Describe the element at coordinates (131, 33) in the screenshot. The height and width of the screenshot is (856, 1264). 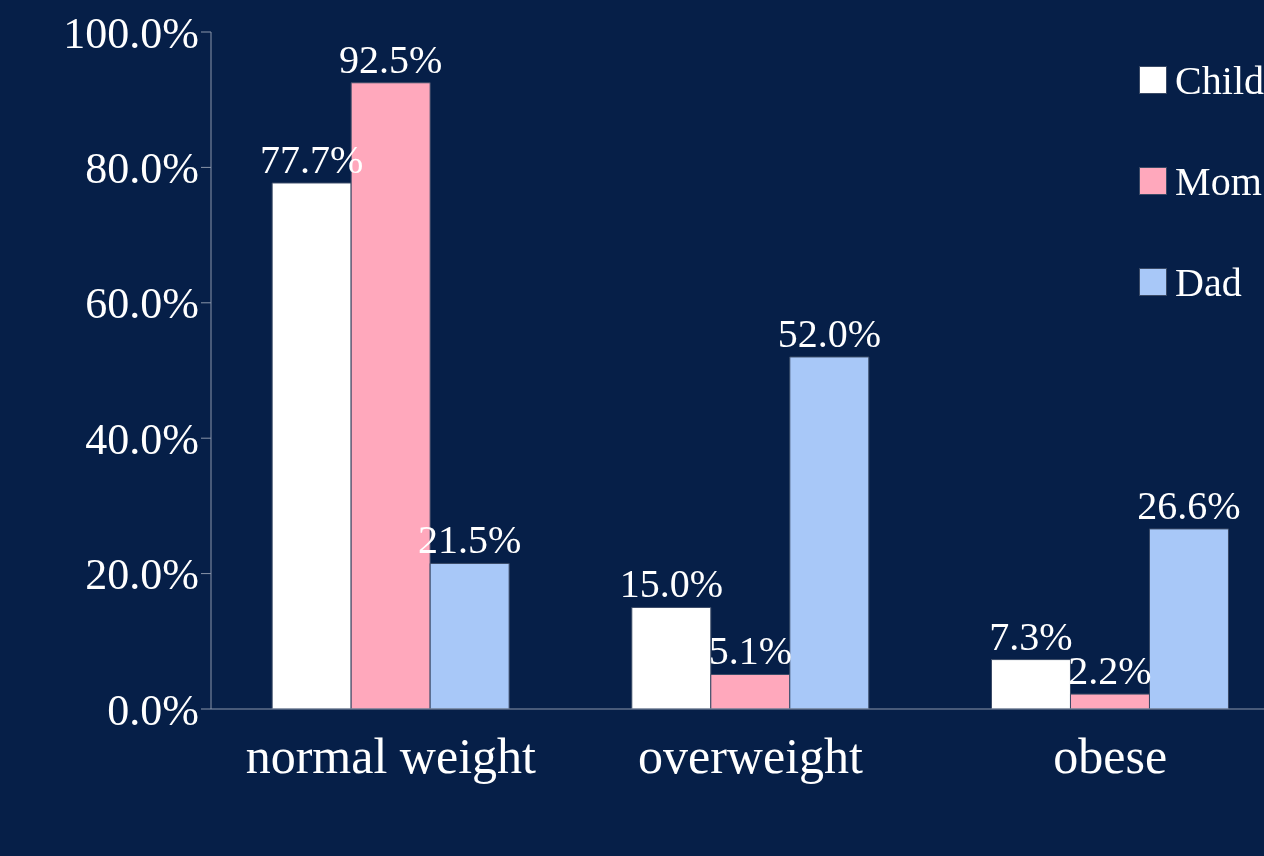
I see `y-tick-label: 100.0%` at that location.